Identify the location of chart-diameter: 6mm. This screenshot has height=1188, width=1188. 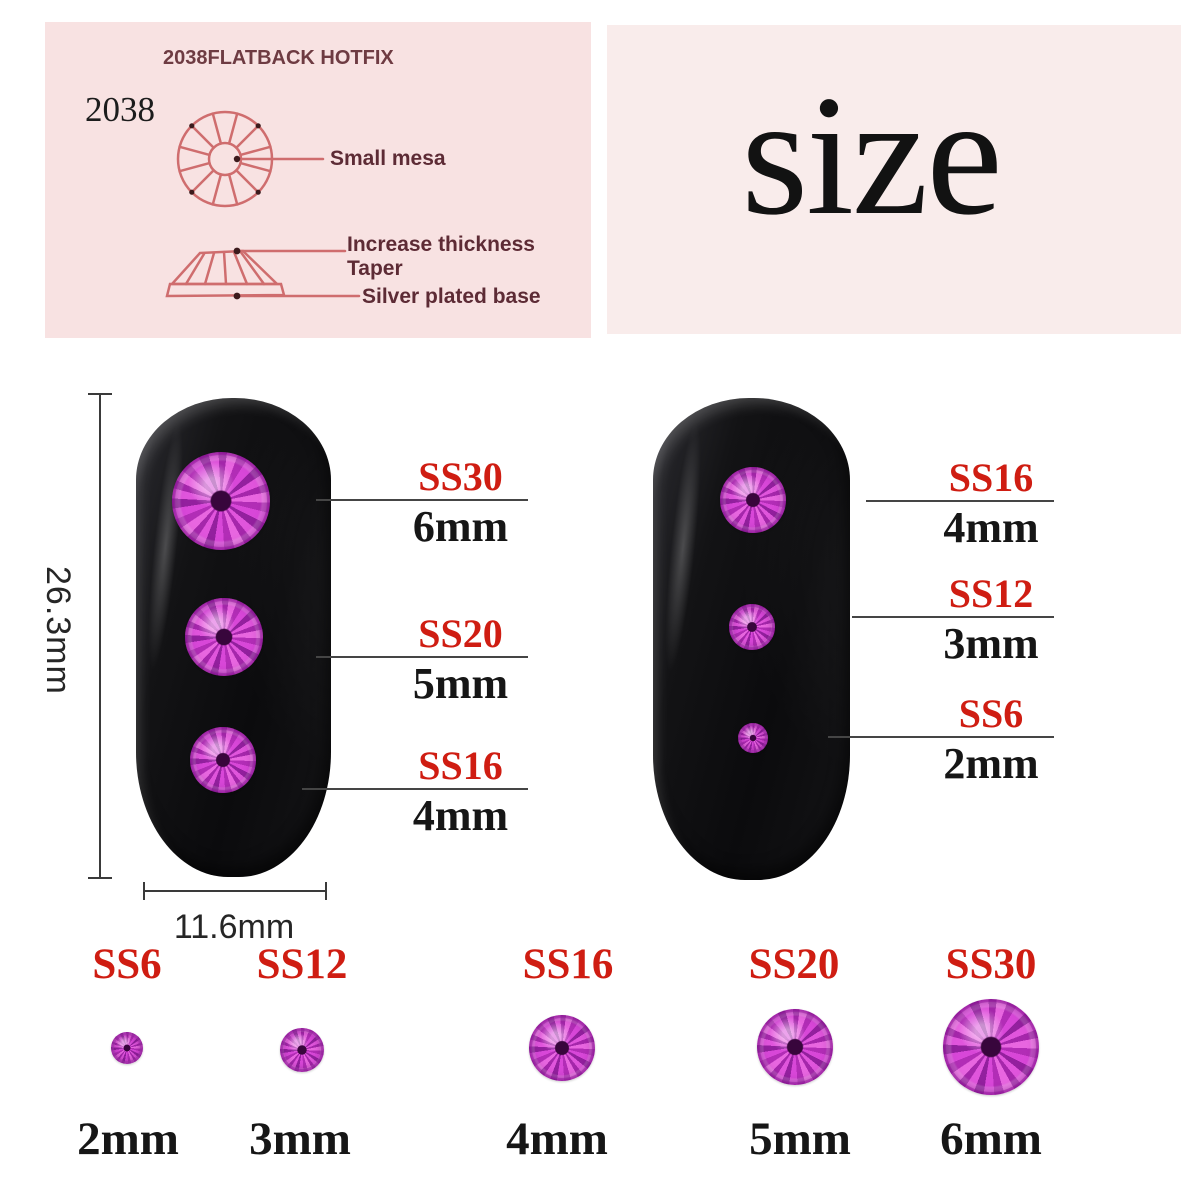
(991, 1139).